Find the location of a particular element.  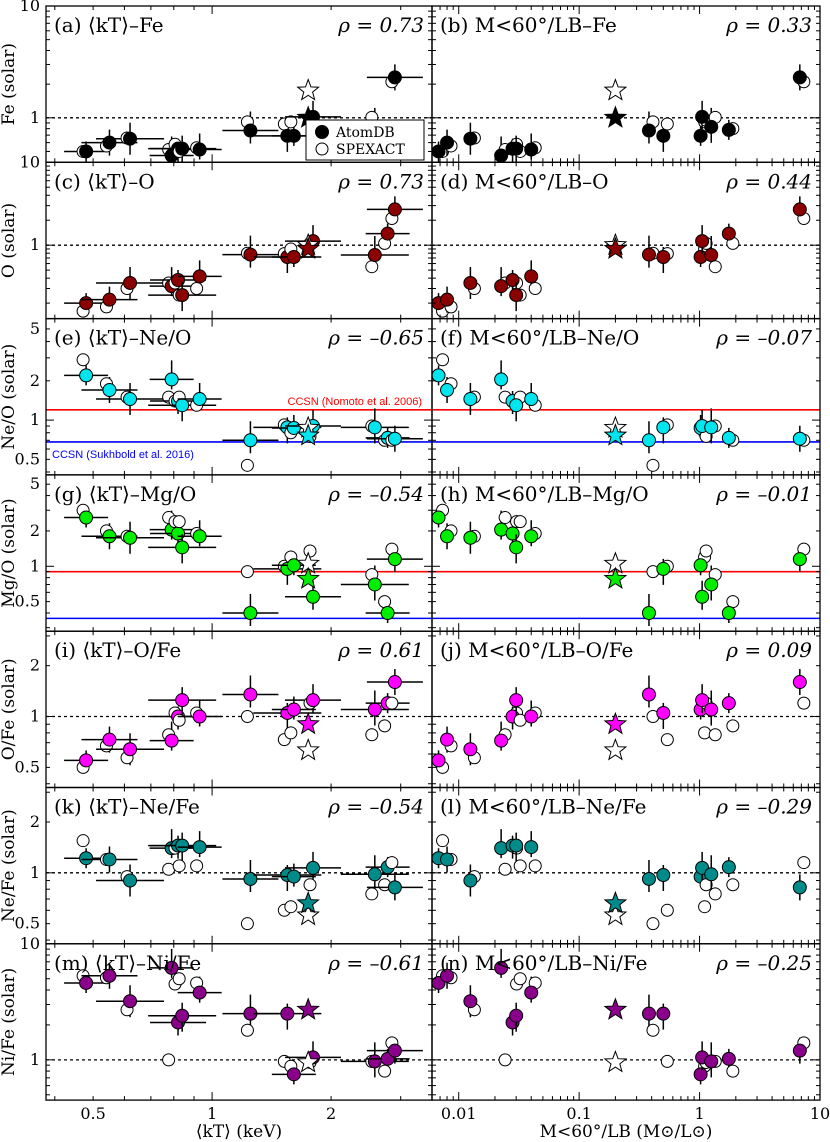

panel-o_fe-kT: (i) ⟨kT⟩–O/Fe ρ = 0.61 is located at coordinates (239, 709).